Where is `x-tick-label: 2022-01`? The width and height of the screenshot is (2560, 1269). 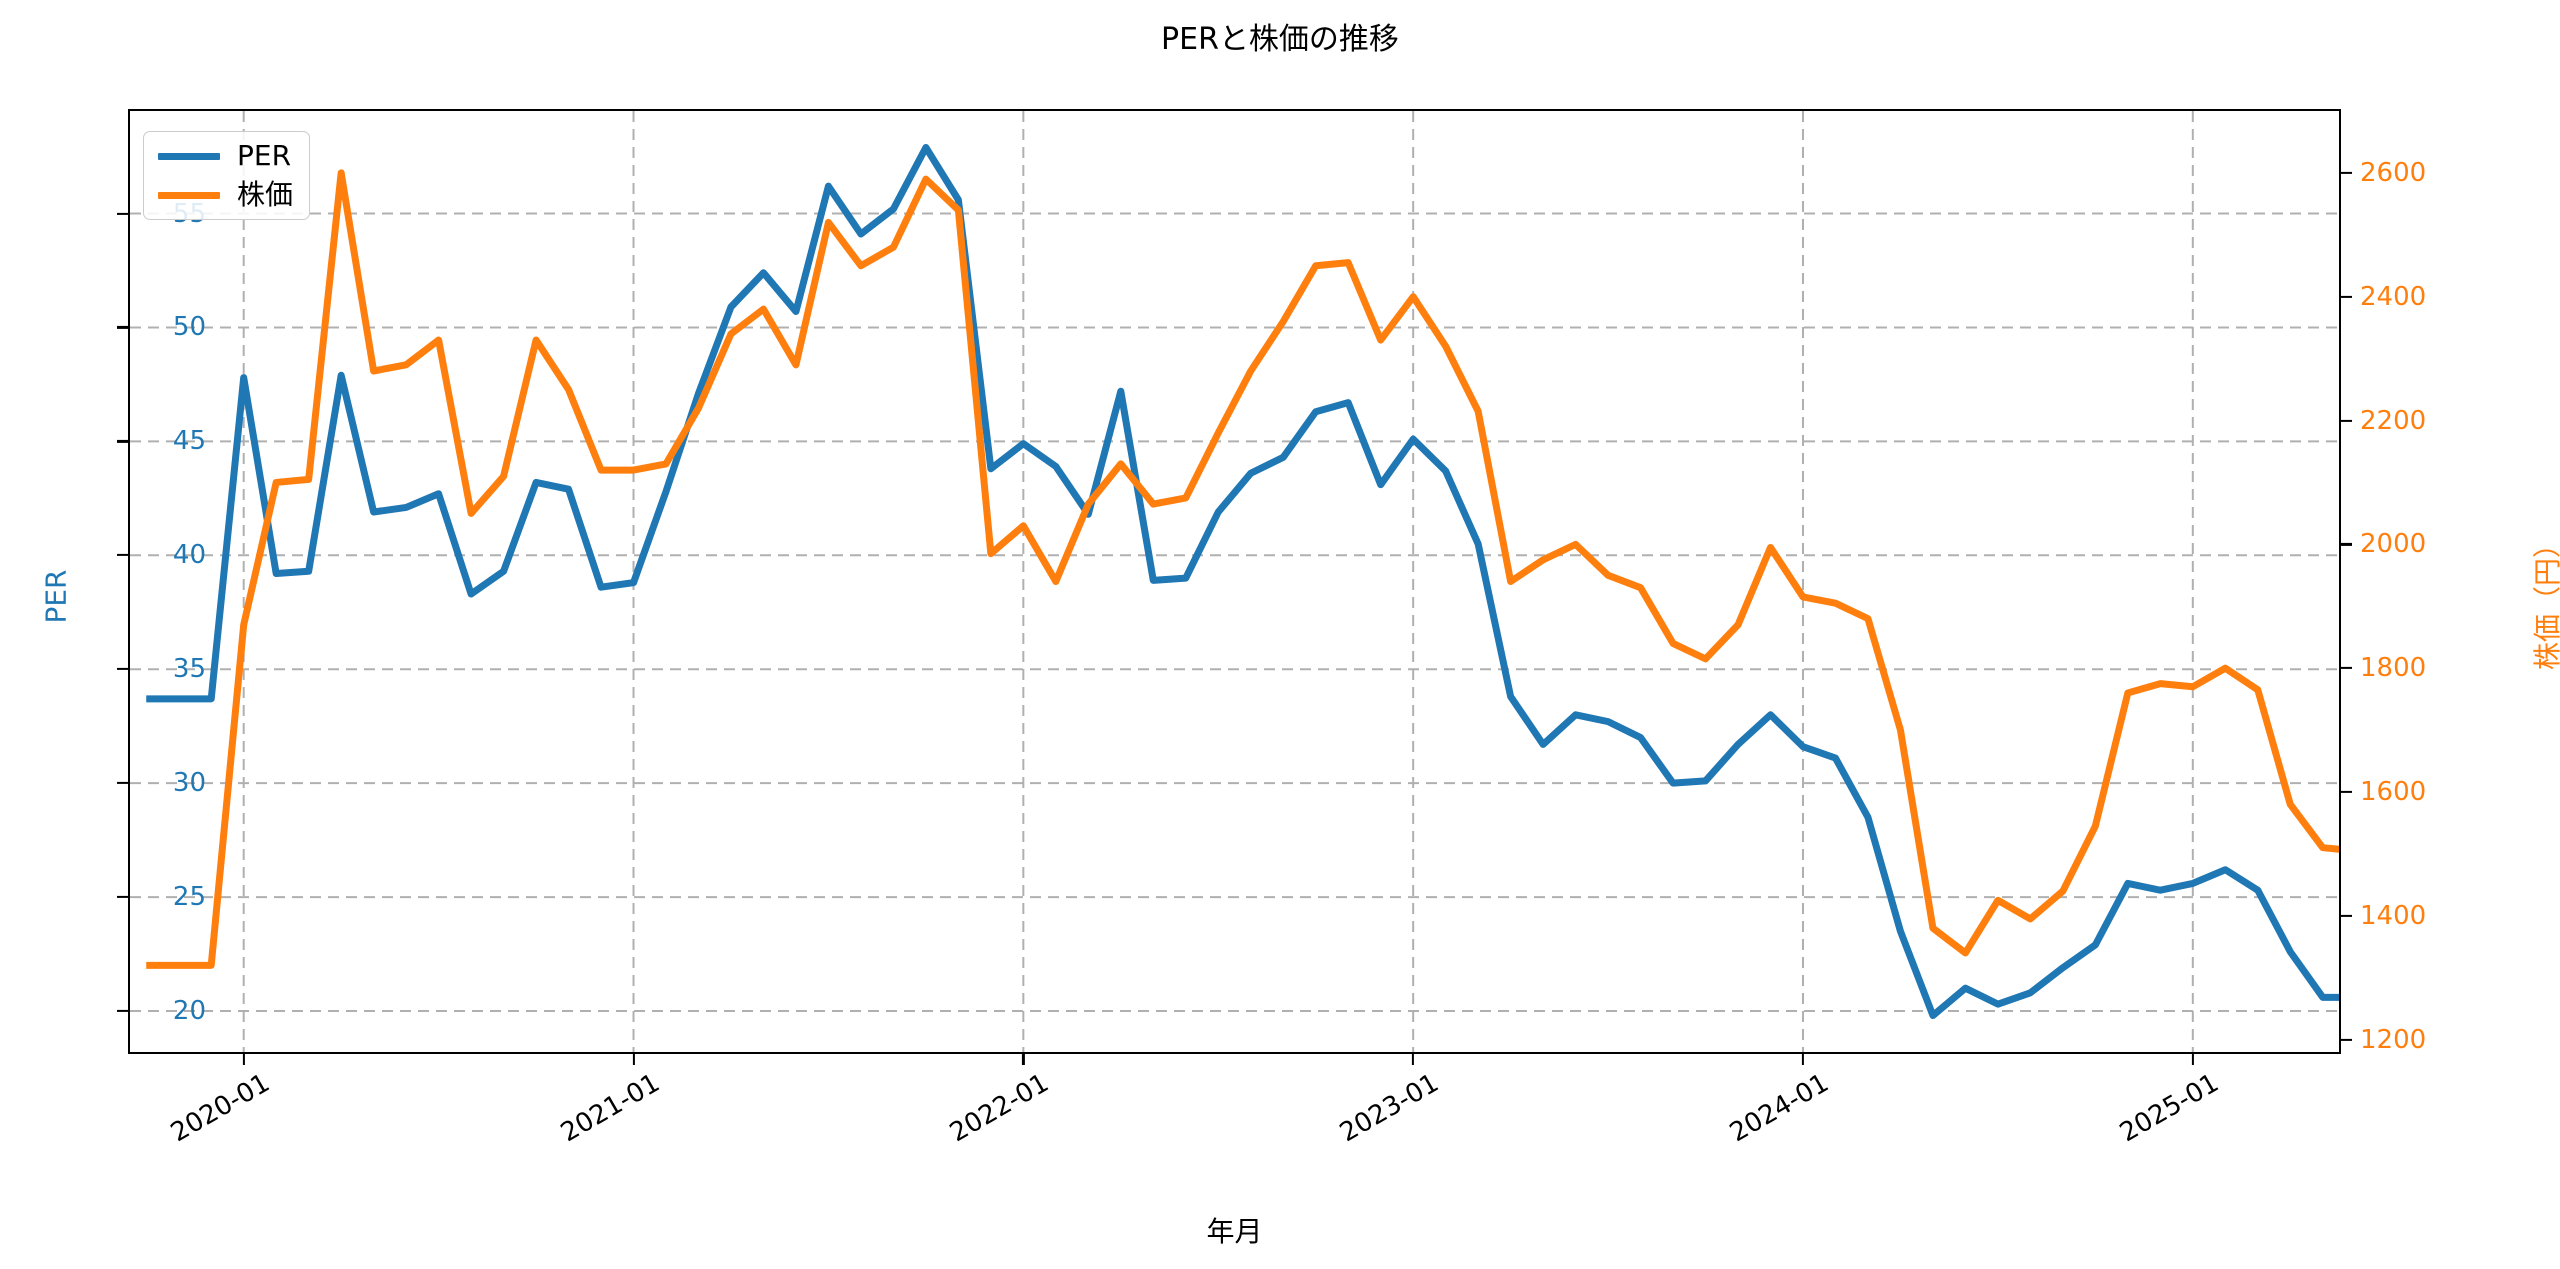 x-tick-label: 2022-01 is located at coordinates (1000, 1108).